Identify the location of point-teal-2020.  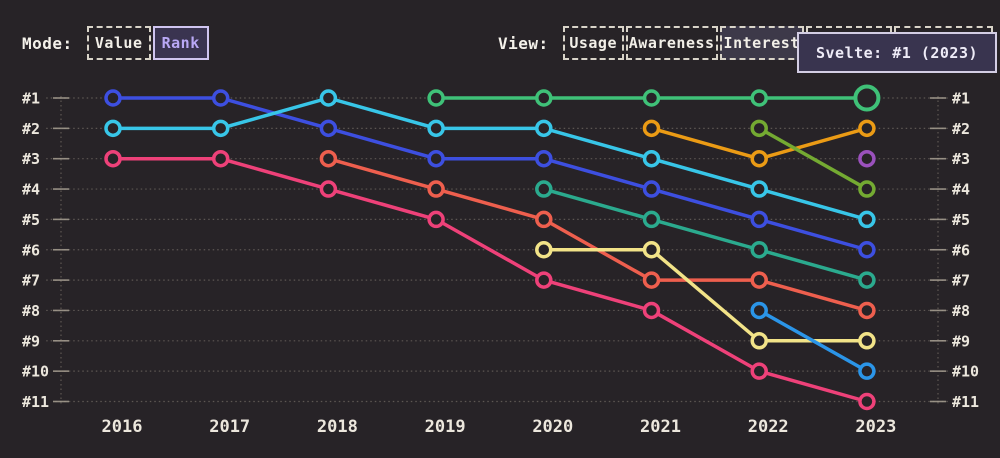
(544, 189).